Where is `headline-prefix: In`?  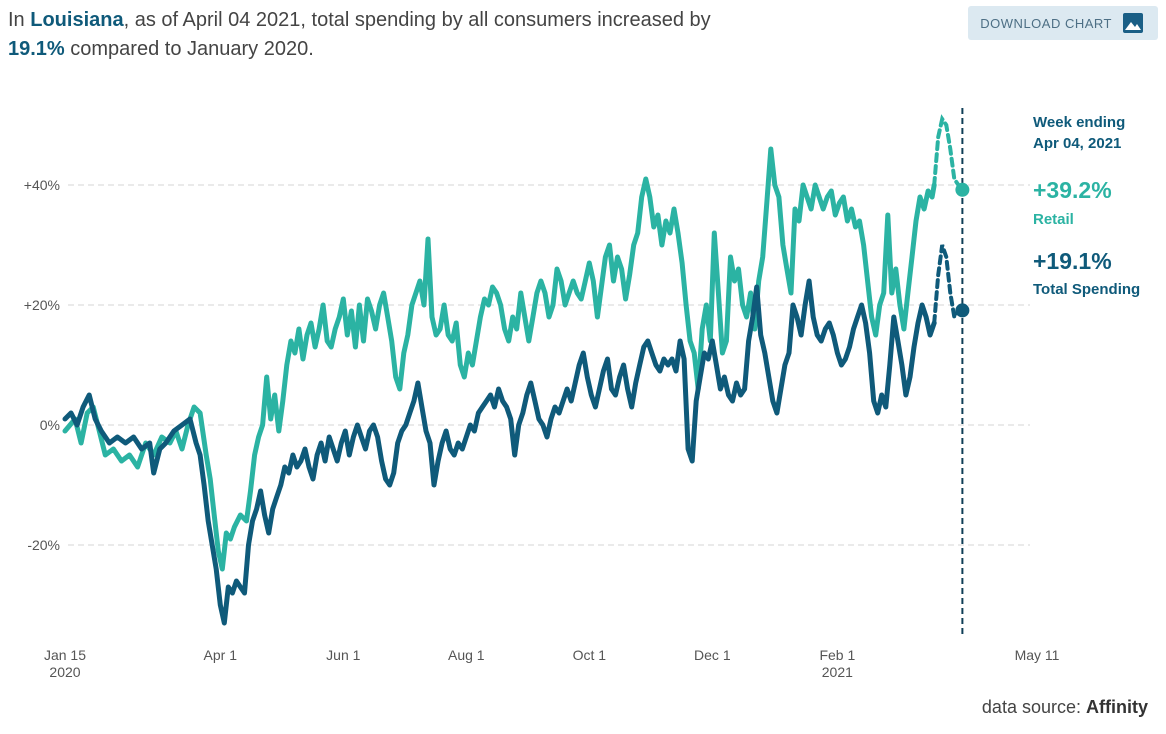
headline-prefix: In is located at coordinates (19, 20).